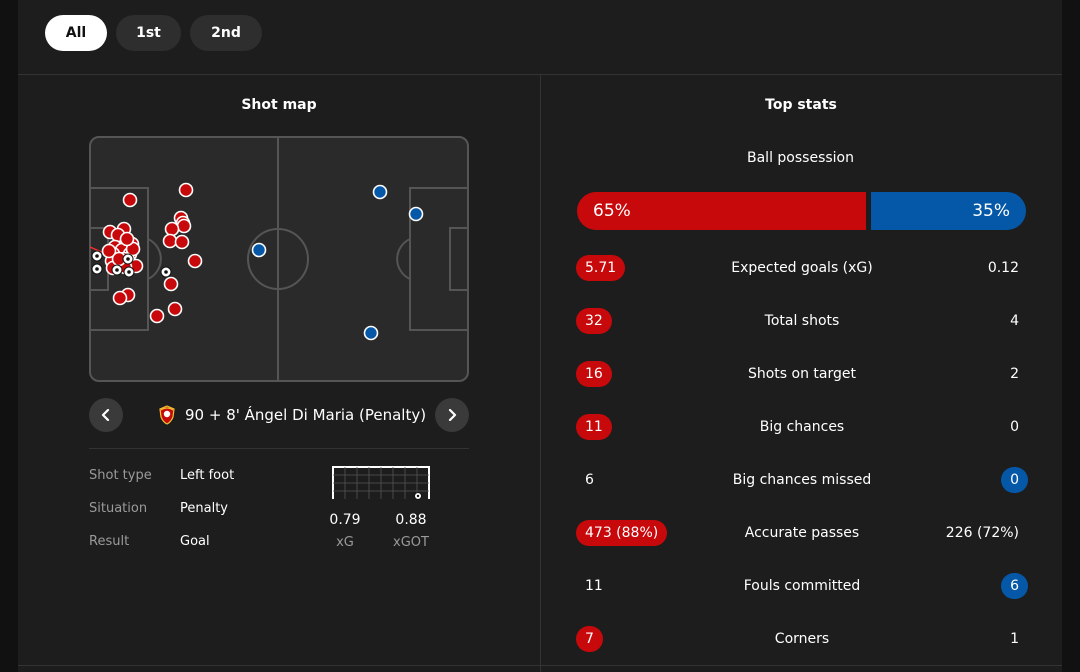  I want to click on next-shot-button, so click(452, 415).